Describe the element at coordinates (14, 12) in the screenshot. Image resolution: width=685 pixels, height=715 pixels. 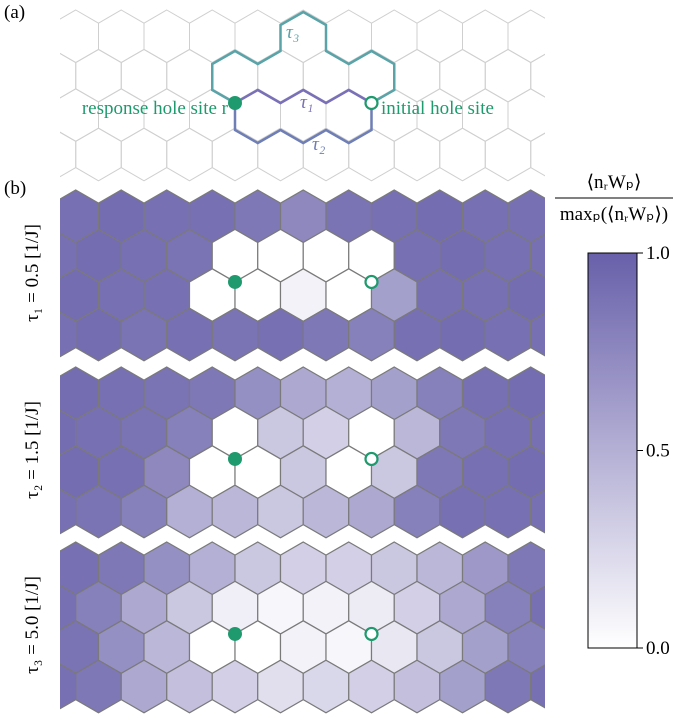
I see `panel-label: (a)` at that location.